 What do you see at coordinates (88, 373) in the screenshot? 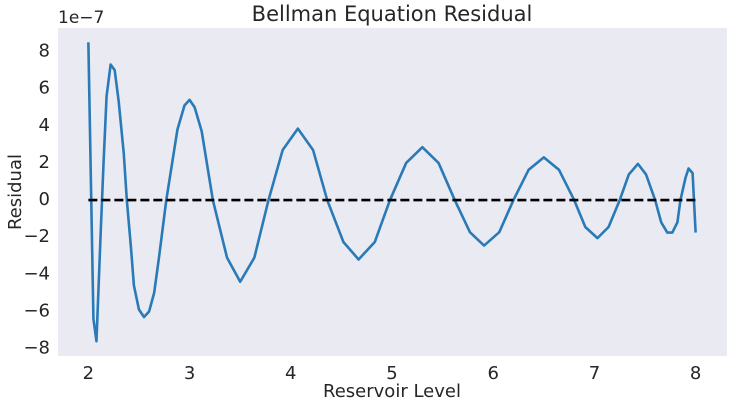
I see `x-tick-label: 2` at bounding box center [88, 373].